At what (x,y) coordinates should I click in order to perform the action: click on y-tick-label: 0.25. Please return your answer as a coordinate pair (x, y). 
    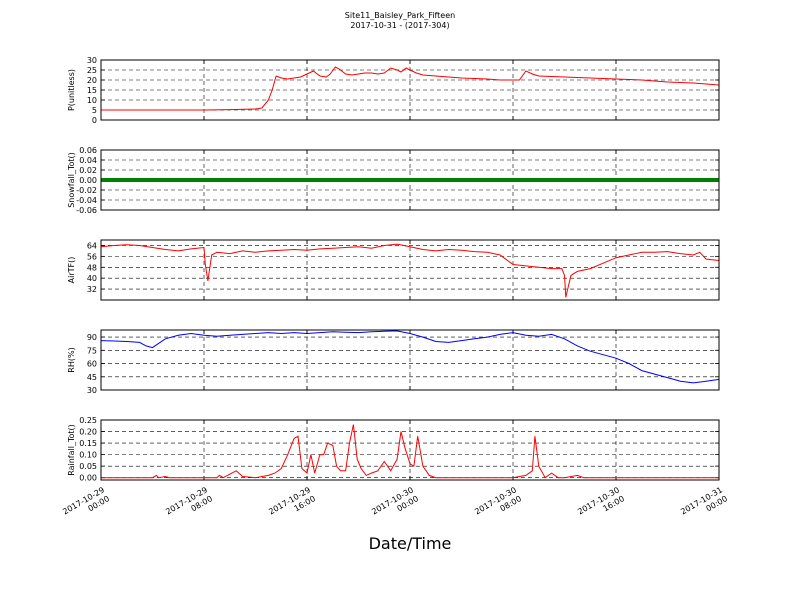
    Looking at the image, I should click on (88, 420).